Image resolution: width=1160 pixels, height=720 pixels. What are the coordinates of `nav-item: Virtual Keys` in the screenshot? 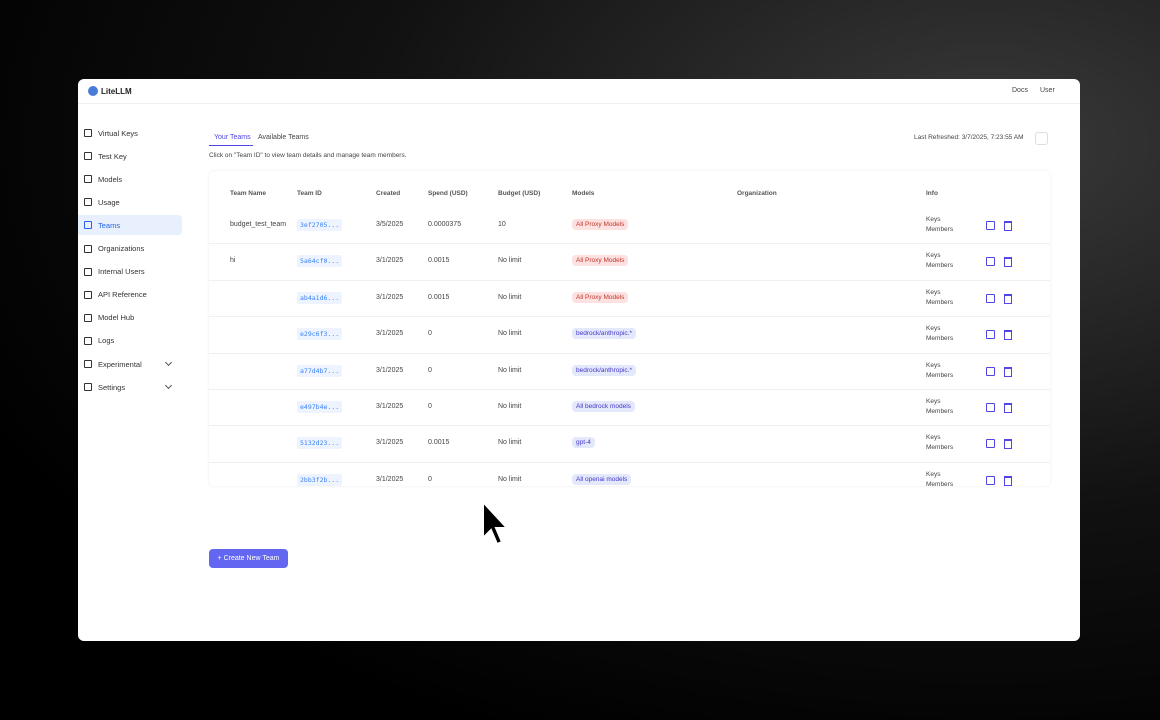 It's located at (130, 133).